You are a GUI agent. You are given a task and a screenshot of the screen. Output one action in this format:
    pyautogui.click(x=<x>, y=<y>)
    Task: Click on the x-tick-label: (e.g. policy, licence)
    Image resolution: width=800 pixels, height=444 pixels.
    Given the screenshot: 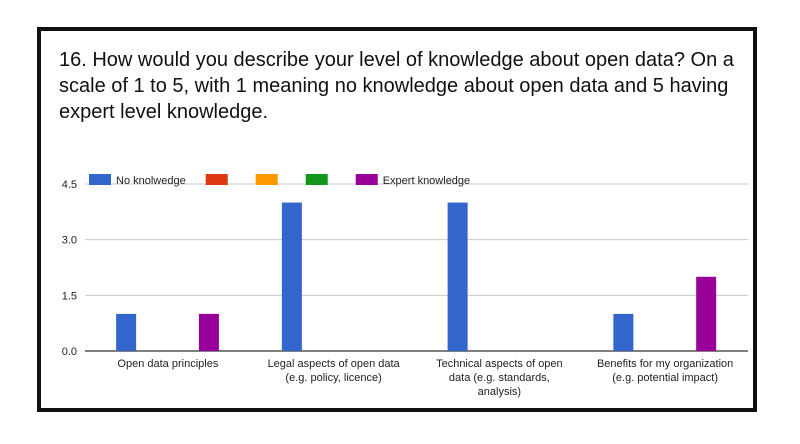 What is the action you would take?
    pyautogui.click(x=333, y=378)
    